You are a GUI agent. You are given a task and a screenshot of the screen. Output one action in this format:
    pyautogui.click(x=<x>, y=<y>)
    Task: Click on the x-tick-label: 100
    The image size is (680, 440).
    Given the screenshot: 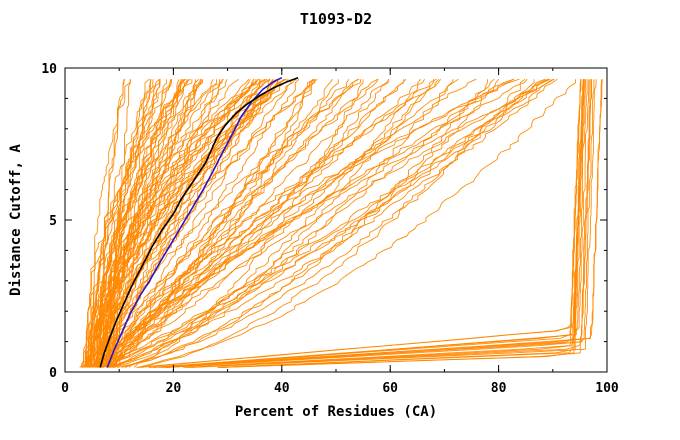 What is the action you would take?
    pyautogui.click(x=607, y=388)
    